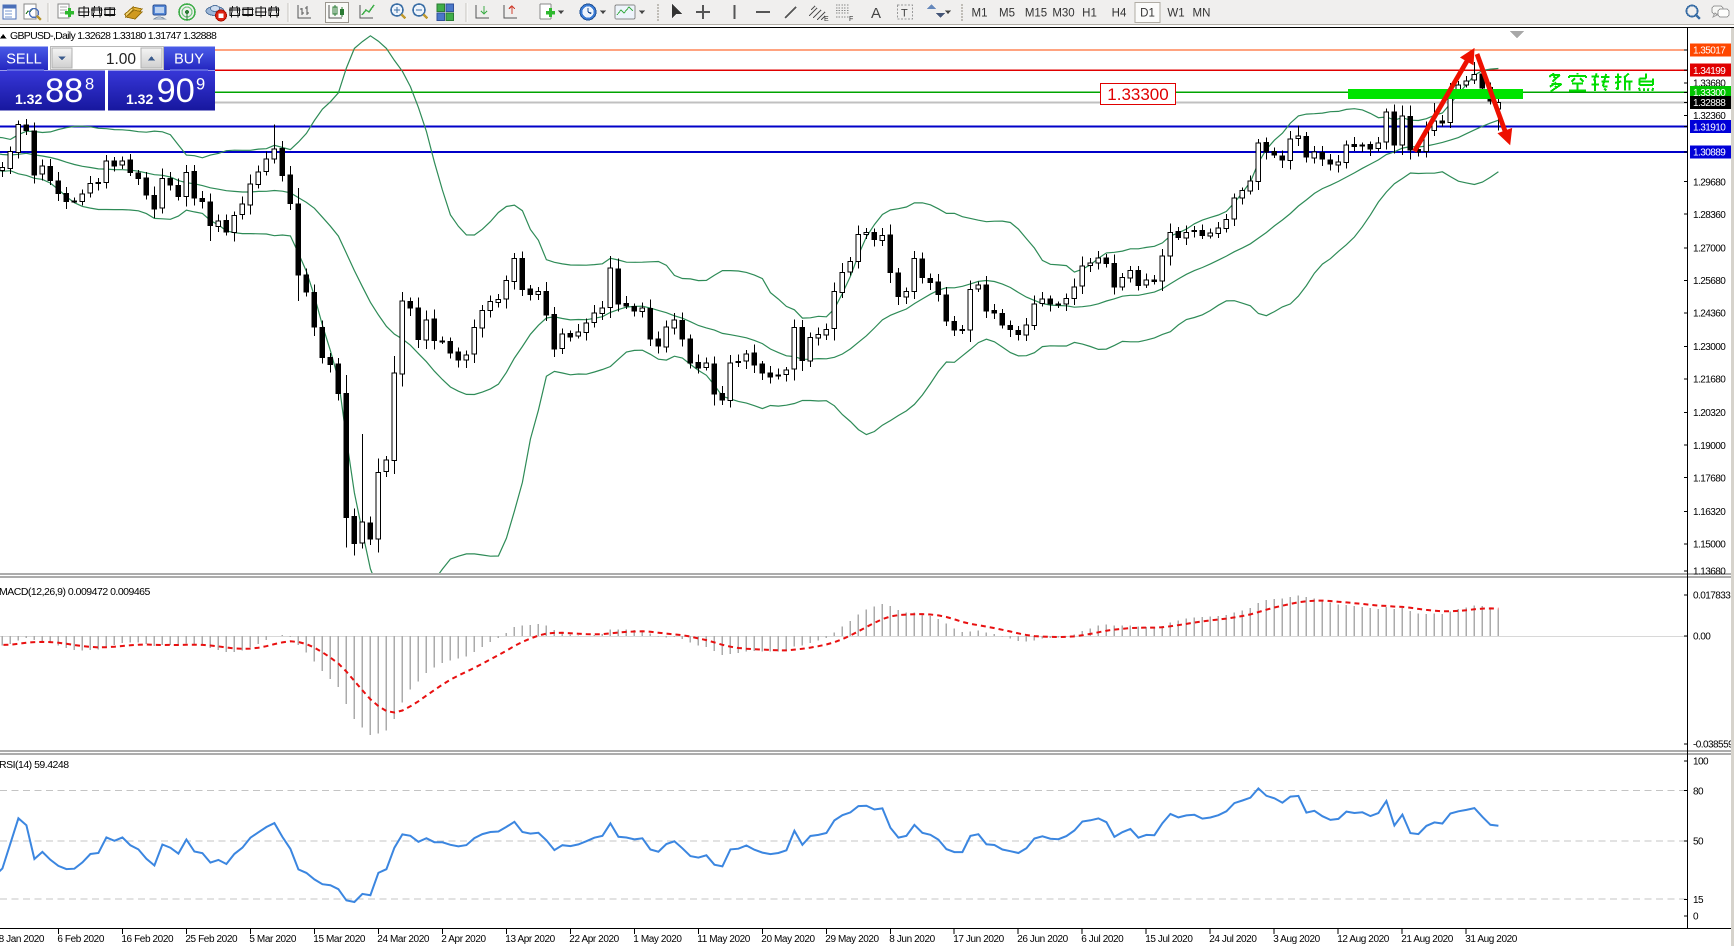 The height and width of the screenshot is (946, 1734). I want to click on svg-text: 1.21680, so click(1709, 380).